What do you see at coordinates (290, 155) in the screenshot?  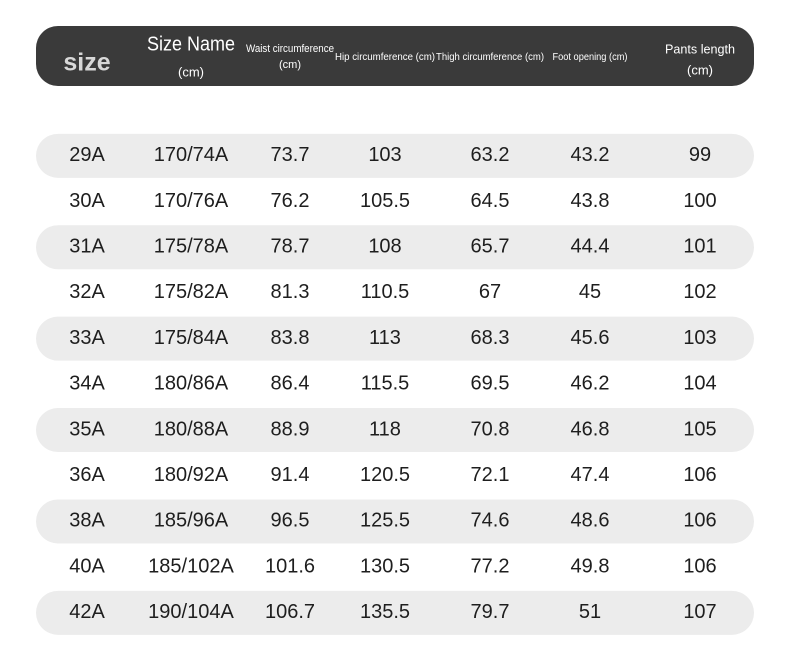 I see `cell: 73.7` at bounding box center [290, 155].